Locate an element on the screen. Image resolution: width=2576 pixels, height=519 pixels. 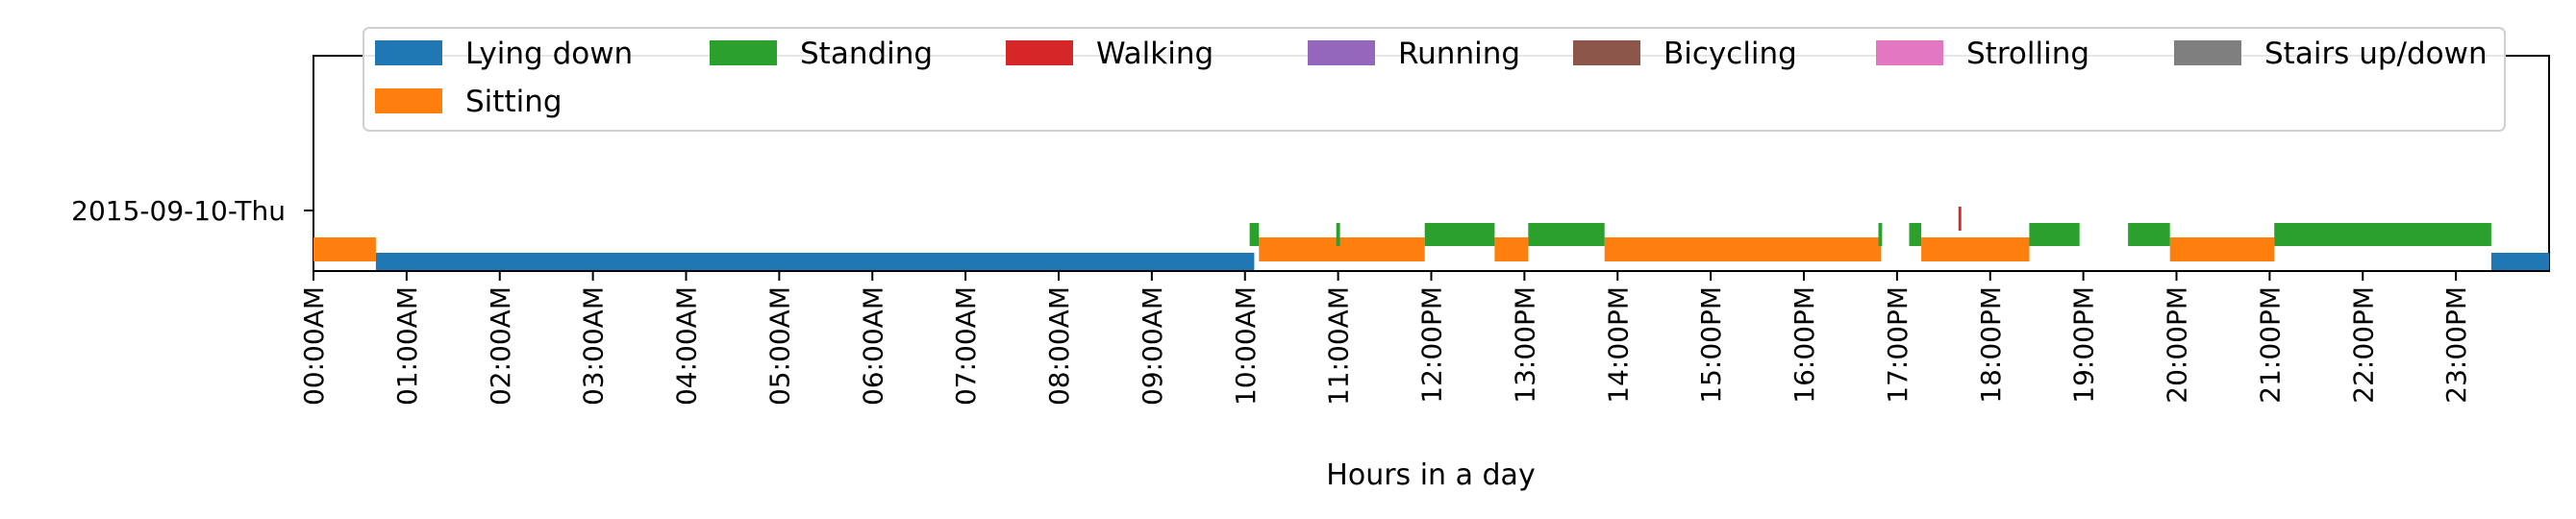
legend-item-sitting: Sitting is located at coordinates (469, 102).